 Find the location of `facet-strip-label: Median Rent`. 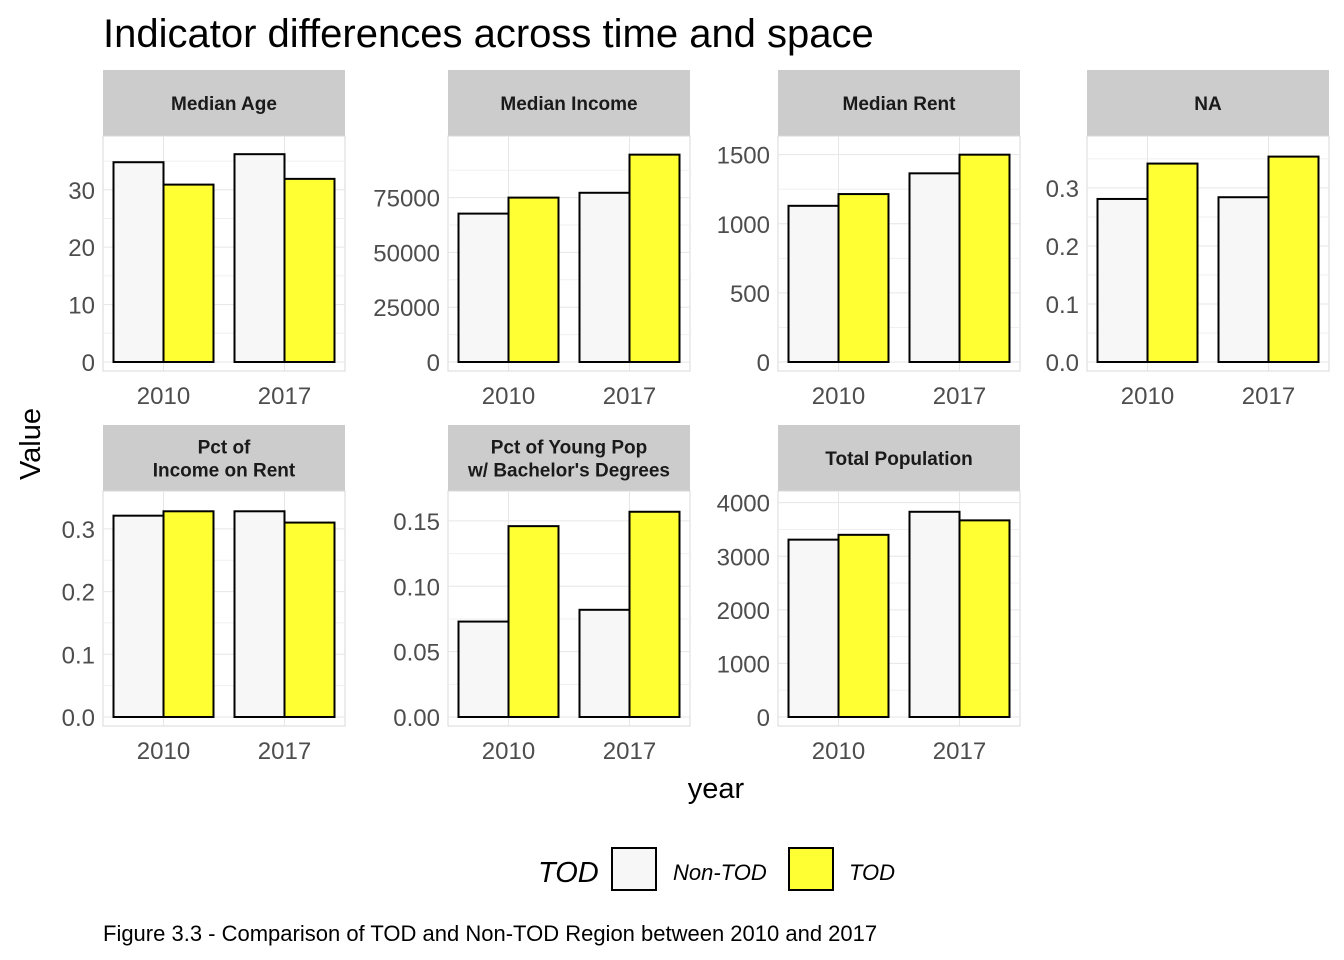

facet-strip-label: Median Rent is located at coordinates (900, 104).